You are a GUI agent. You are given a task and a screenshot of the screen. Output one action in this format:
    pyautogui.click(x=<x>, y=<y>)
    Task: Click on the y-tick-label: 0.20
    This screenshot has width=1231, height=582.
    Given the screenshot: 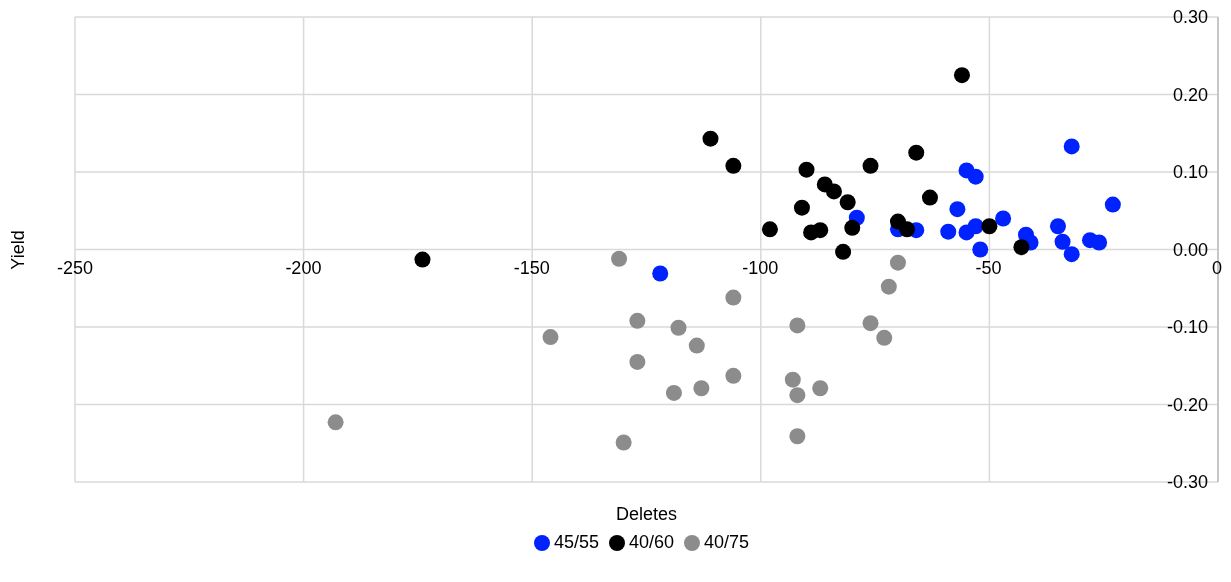 What is the action you would take?
    pyautogui.click(x=1190, y=94)
    